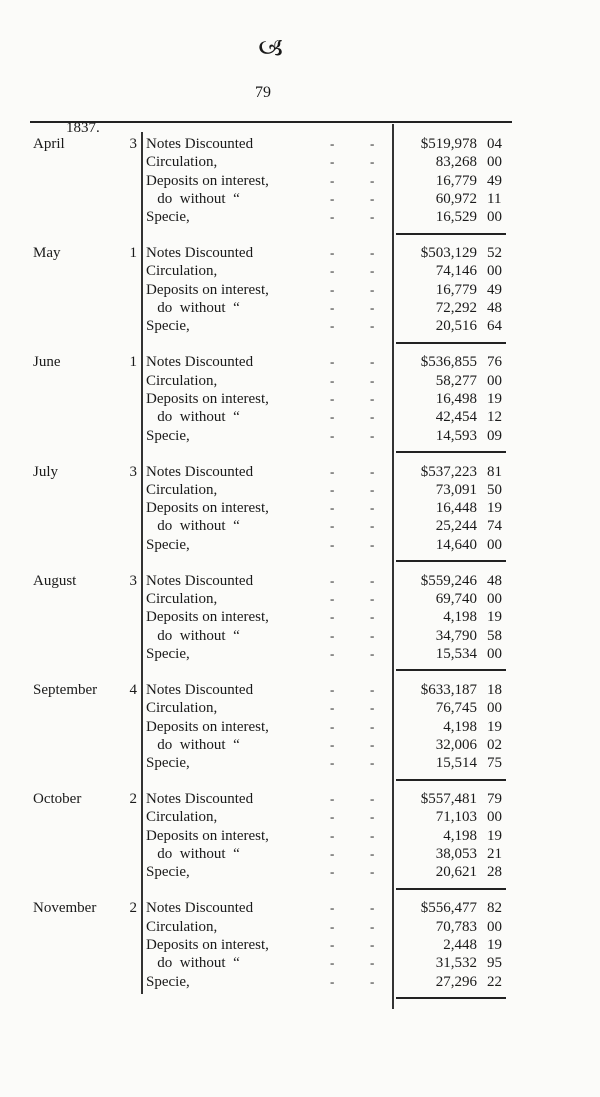 This screenshot has width=600, height=1097. Describe the element at coordinates (494, 763) in the screenshot. I see `cents-amount: 75` at that location.